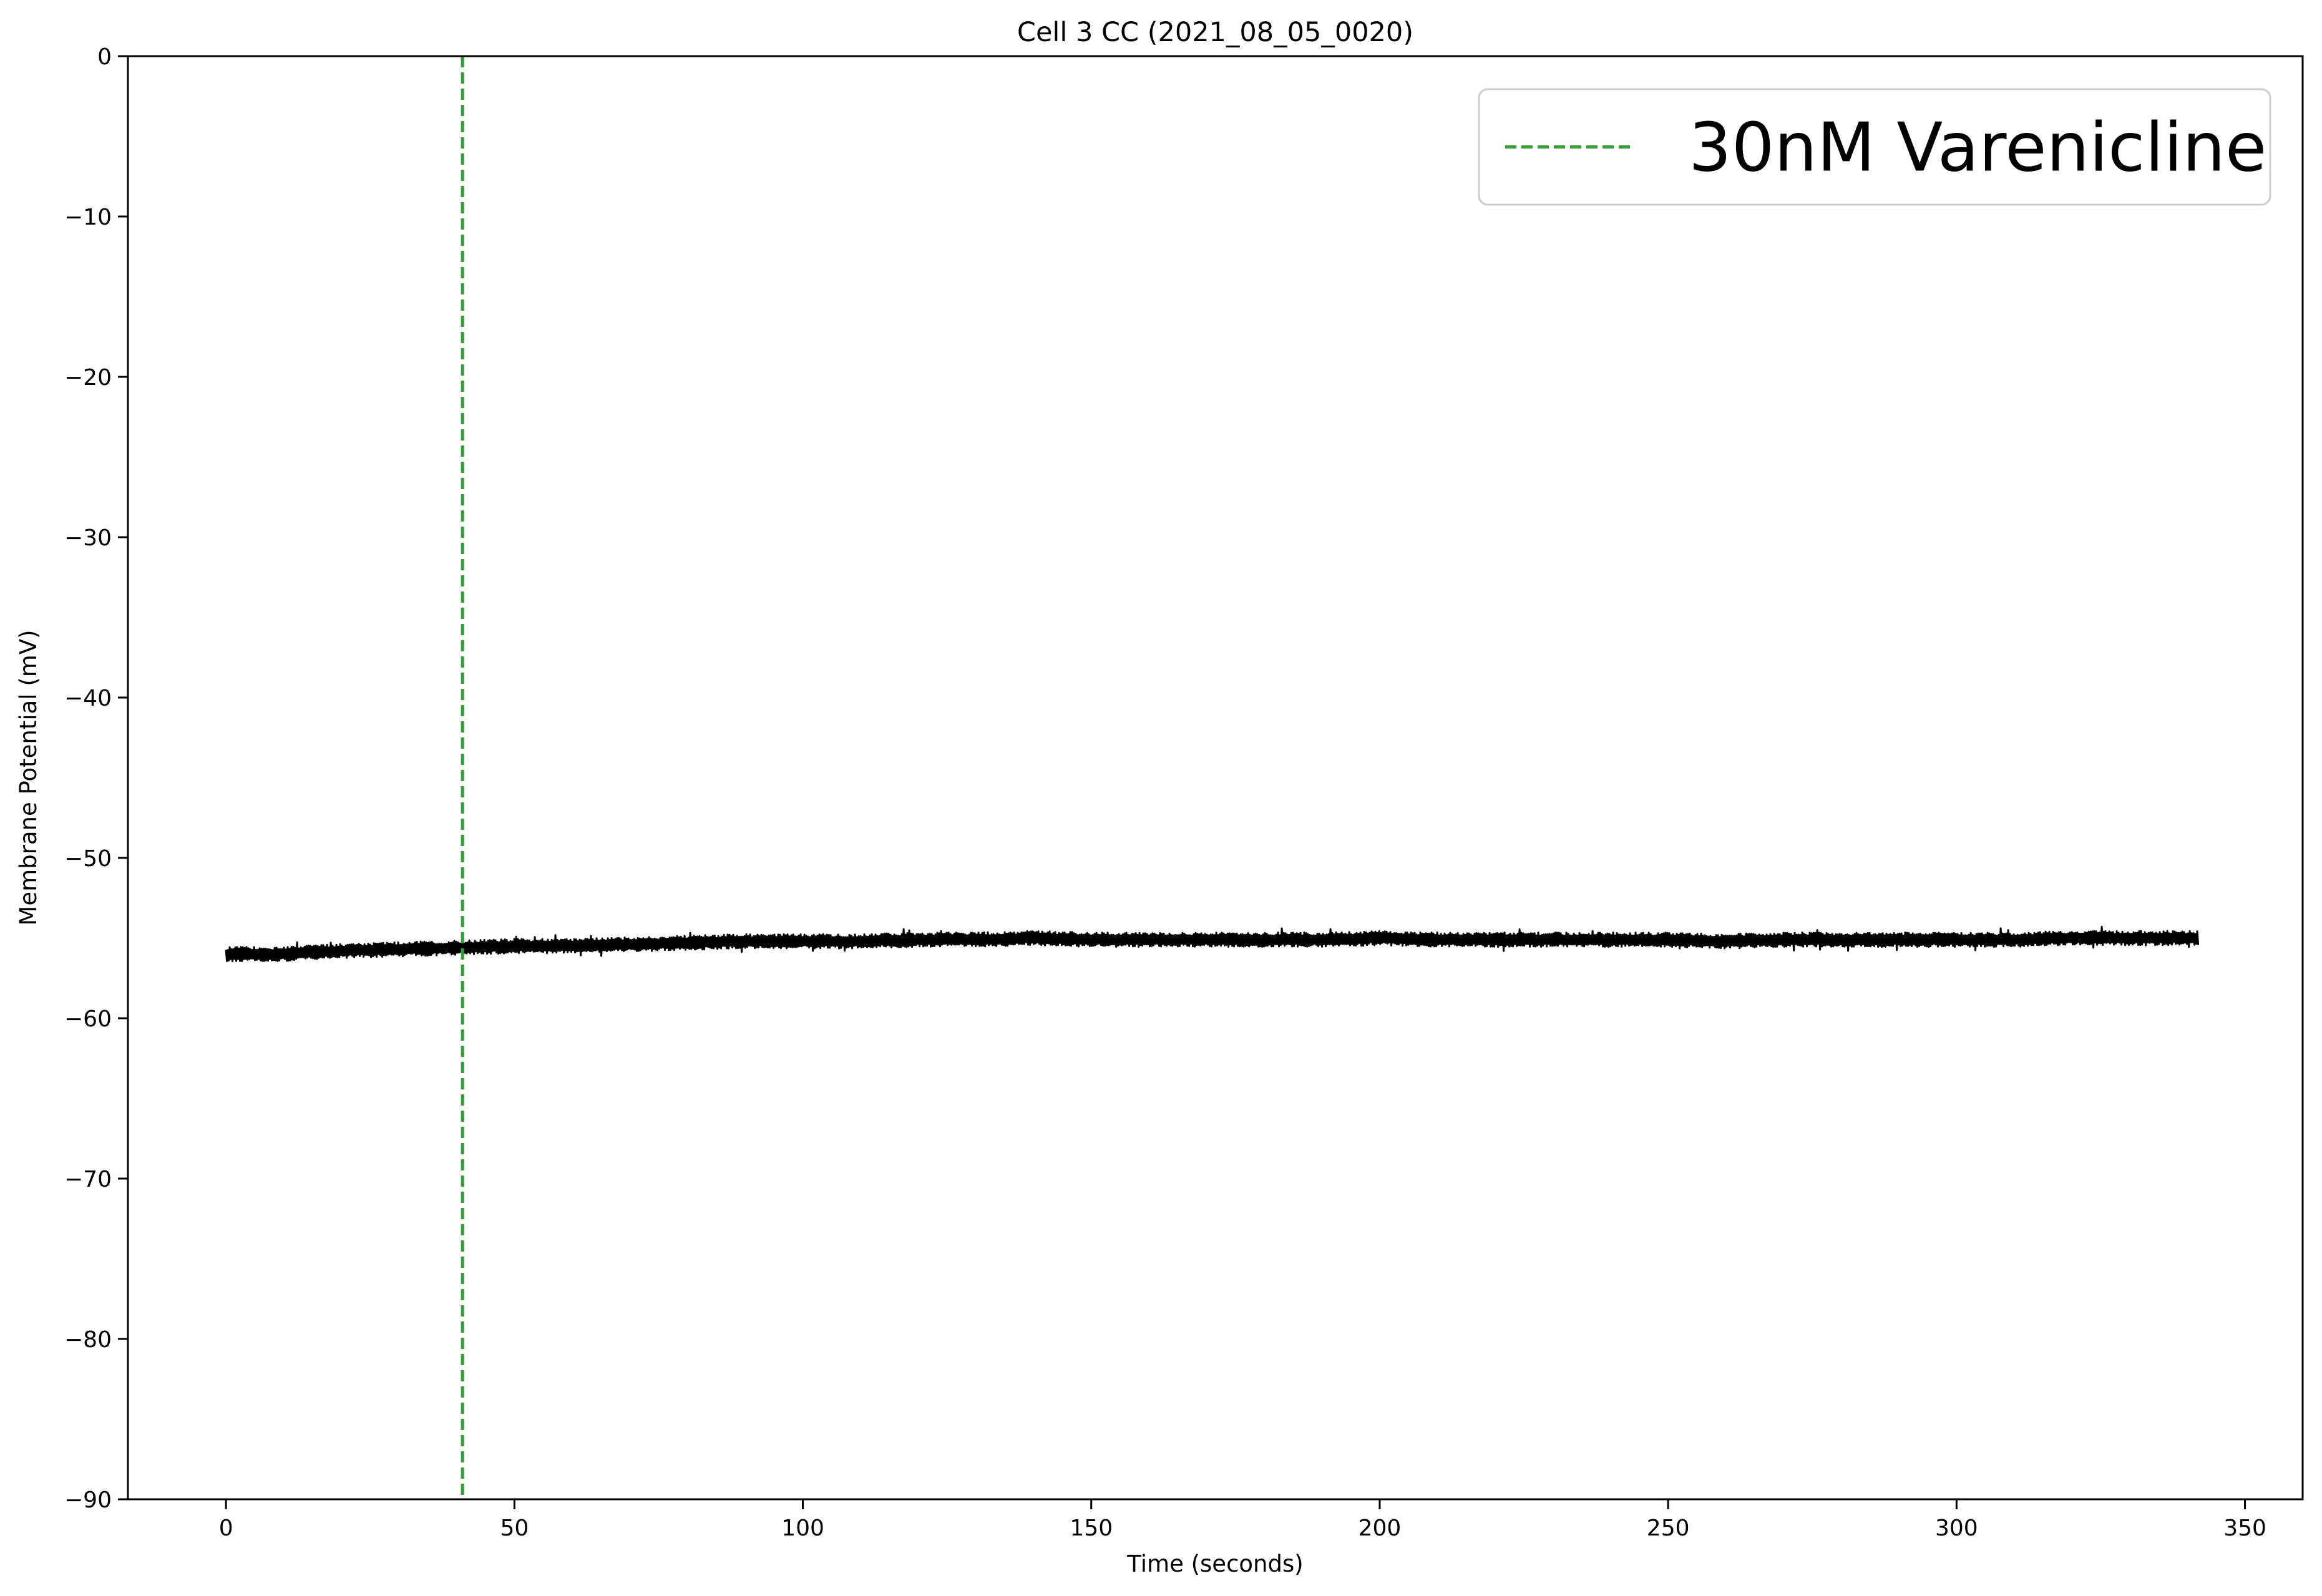  What do you see at coordinates (2244, 1528) in the screenshot?
I see `x-tick-label: 350` at bounding box center [2244, 1528].